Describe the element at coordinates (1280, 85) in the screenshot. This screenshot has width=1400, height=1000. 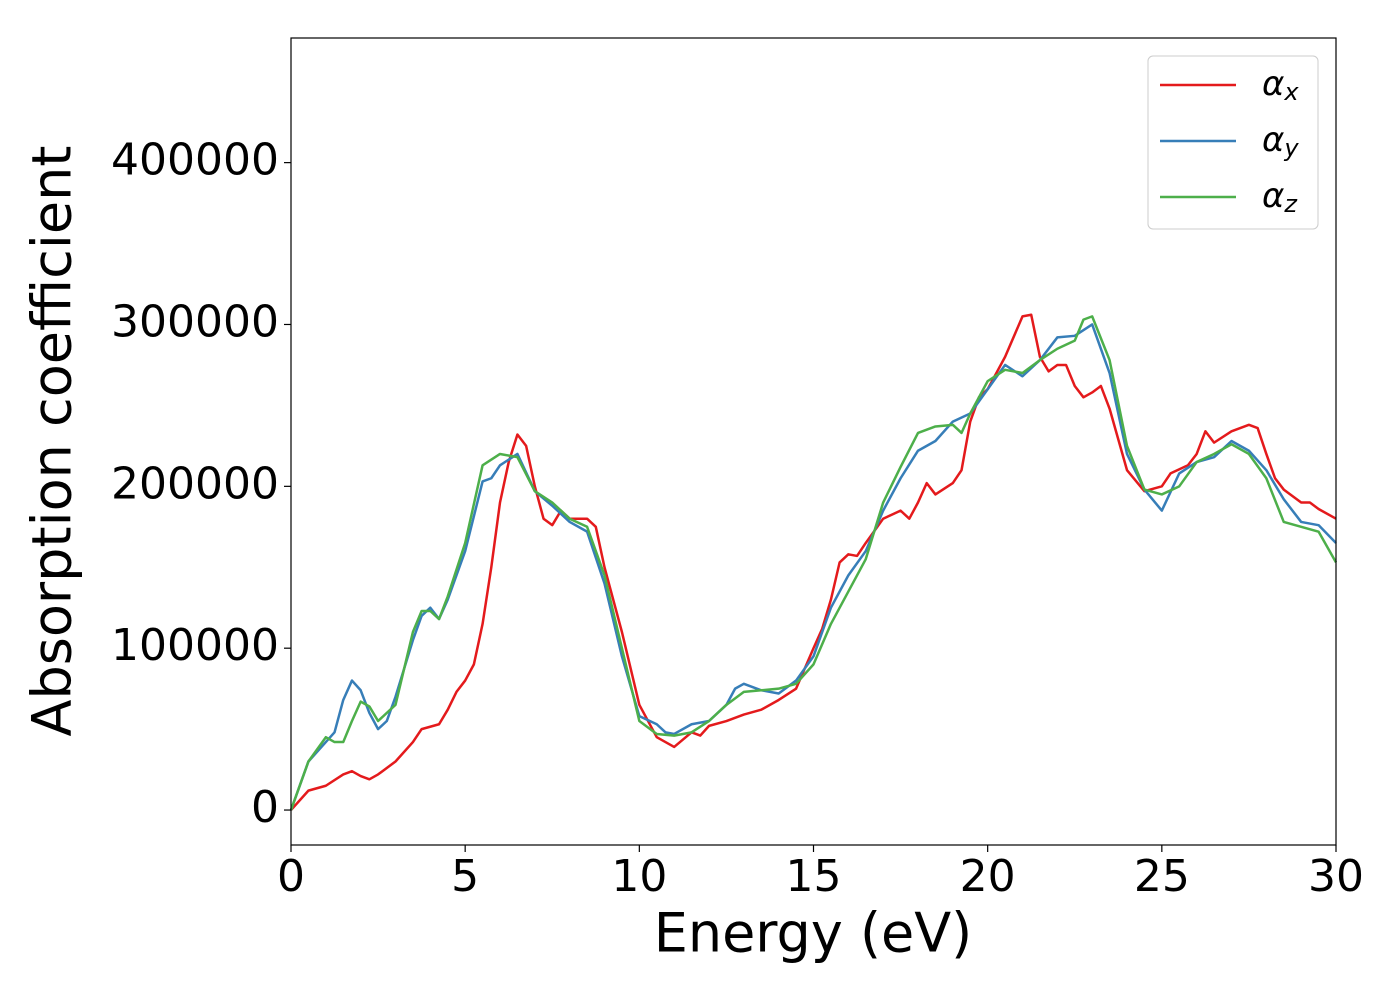
I see `legend-label: αx` at that location.